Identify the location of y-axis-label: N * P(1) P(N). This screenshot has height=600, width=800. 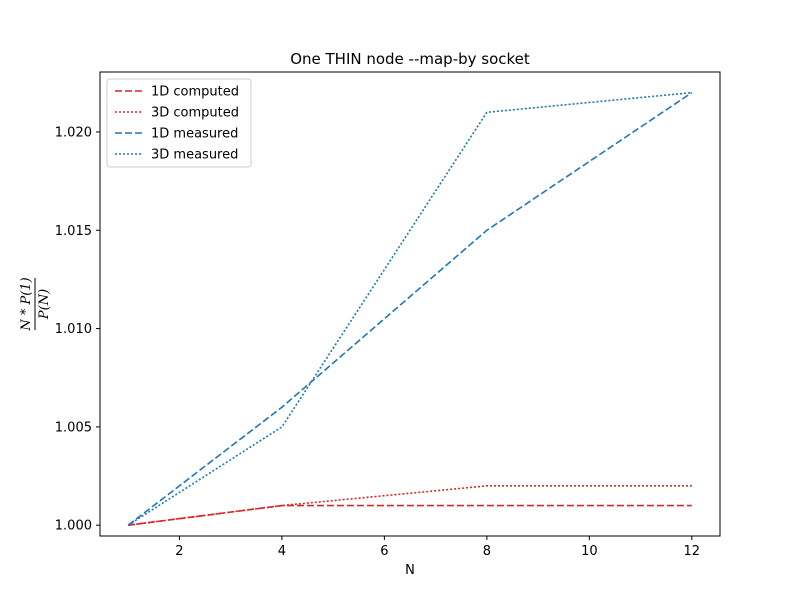
(35, 304).